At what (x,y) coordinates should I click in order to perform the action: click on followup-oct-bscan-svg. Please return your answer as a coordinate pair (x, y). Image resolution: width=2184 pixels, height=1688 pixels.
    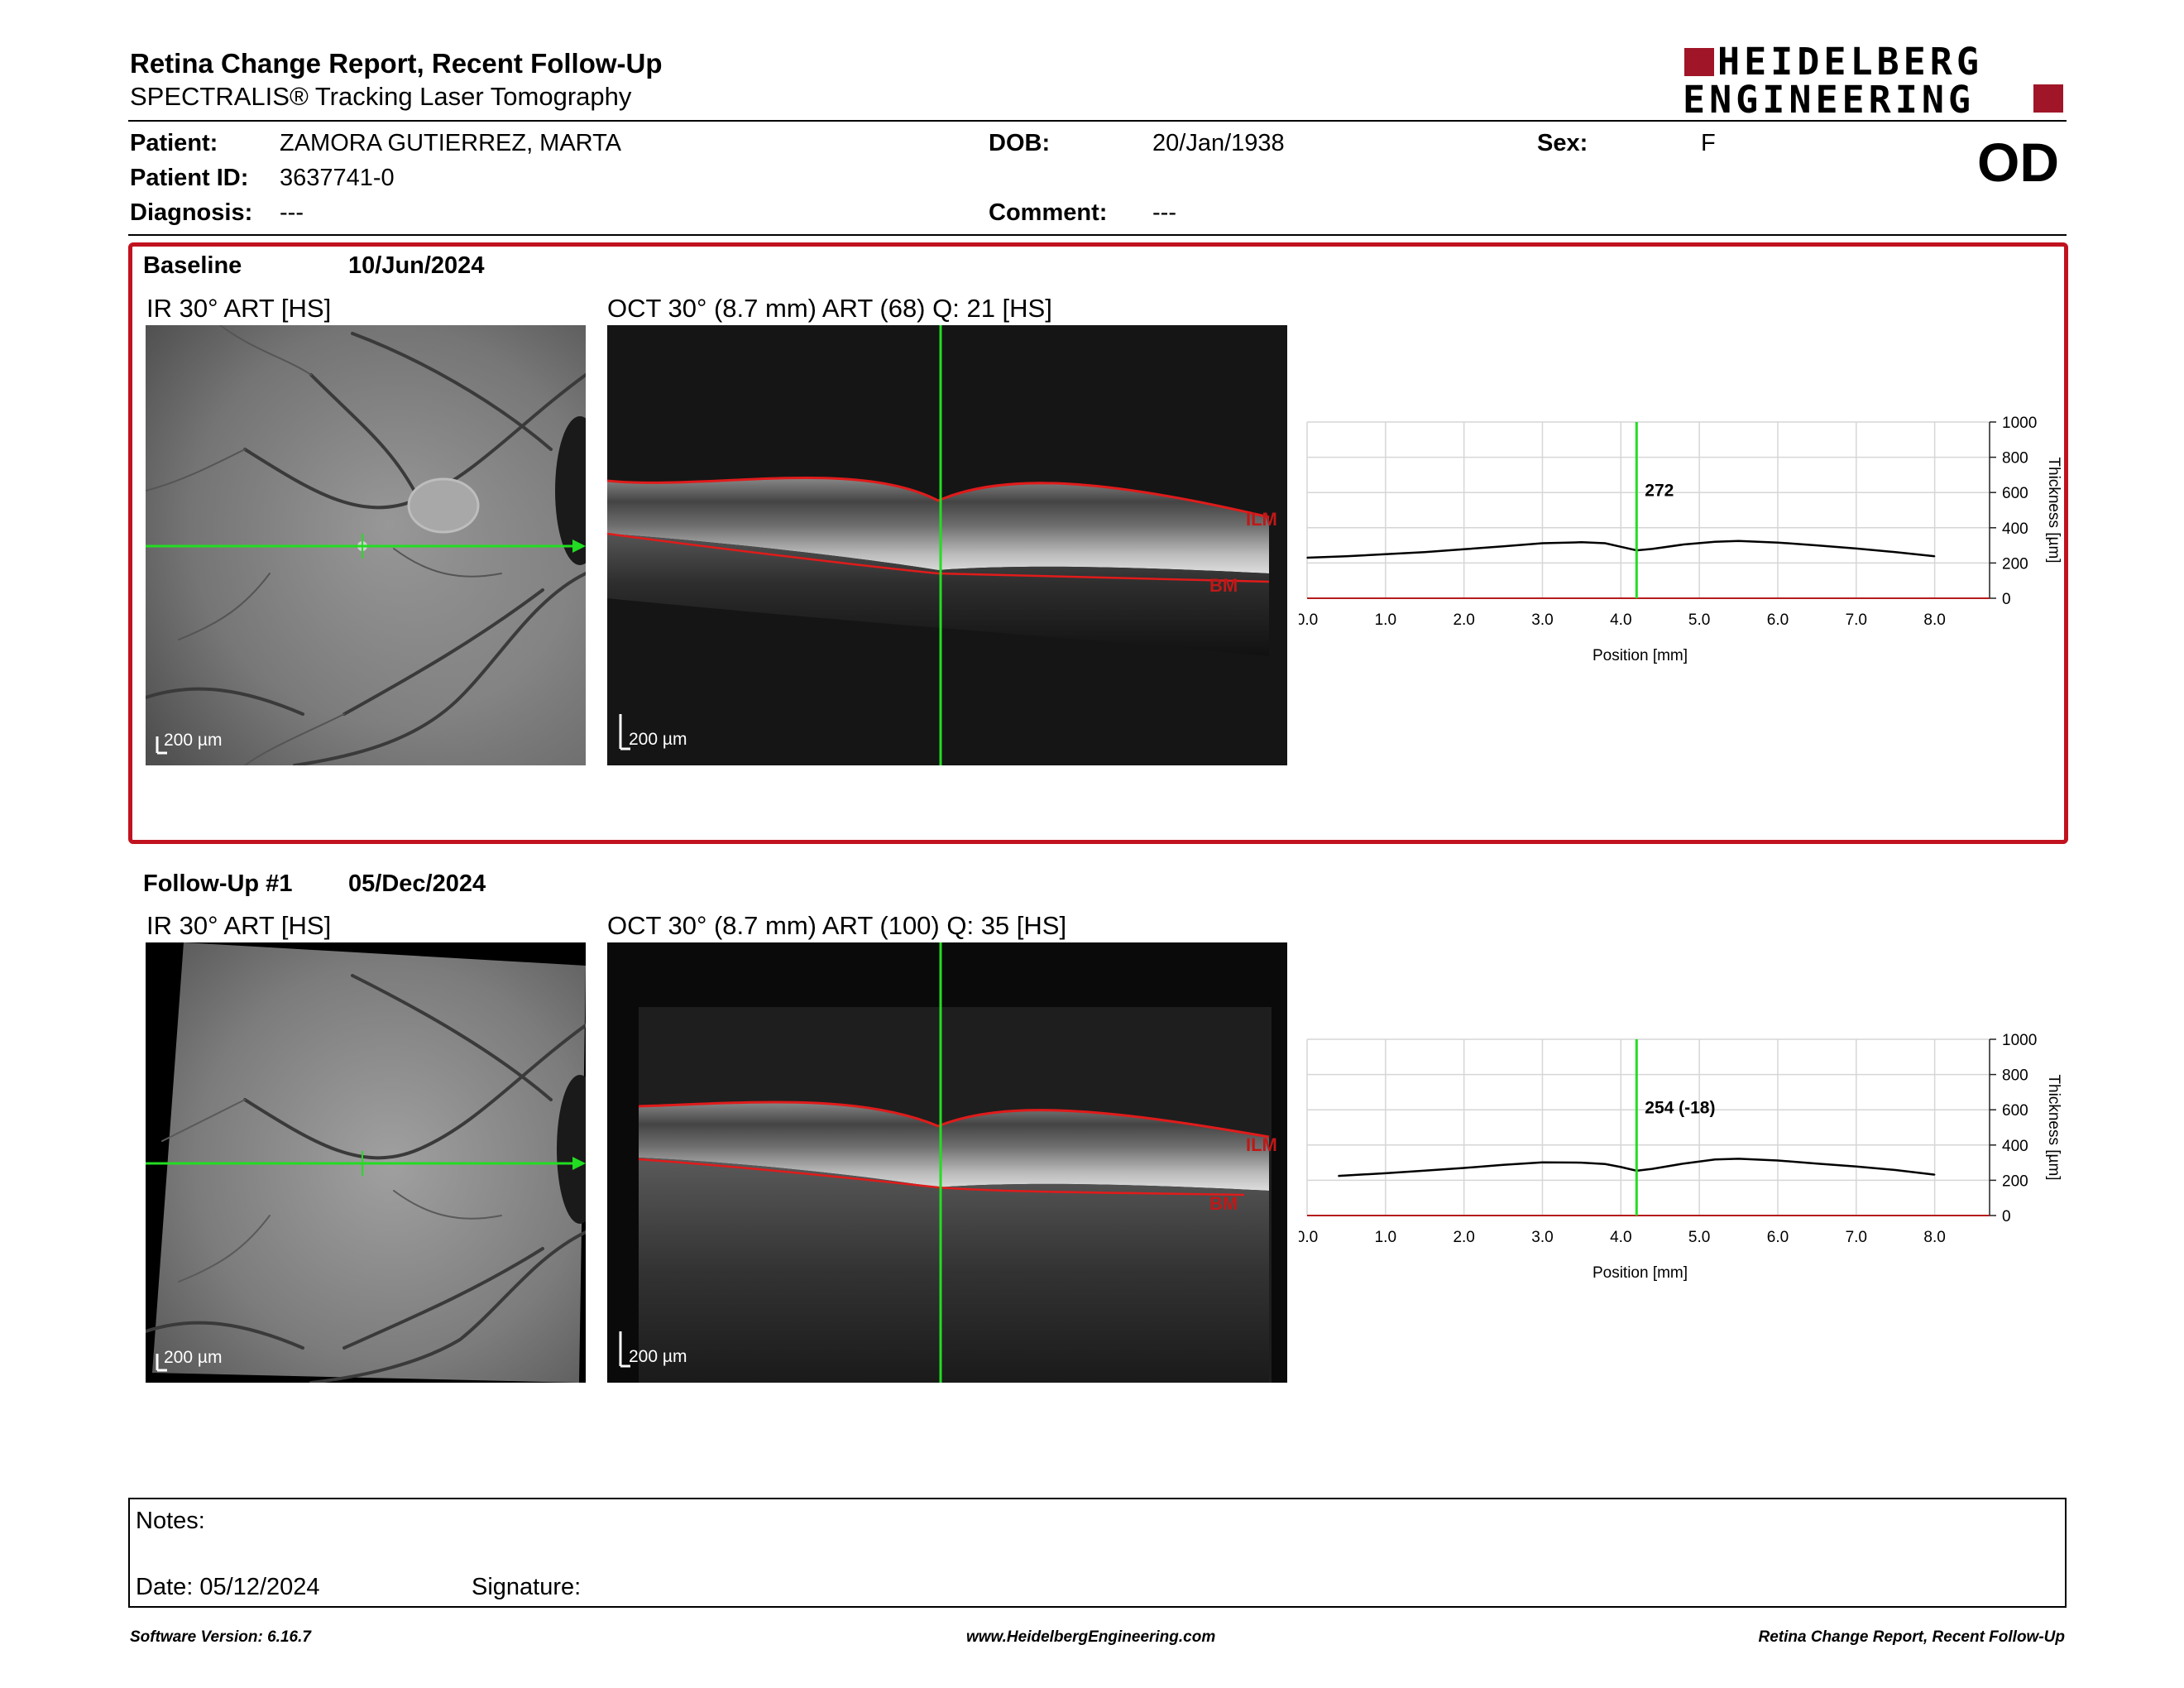
    Looking at the image, I should click on (947, 1162).